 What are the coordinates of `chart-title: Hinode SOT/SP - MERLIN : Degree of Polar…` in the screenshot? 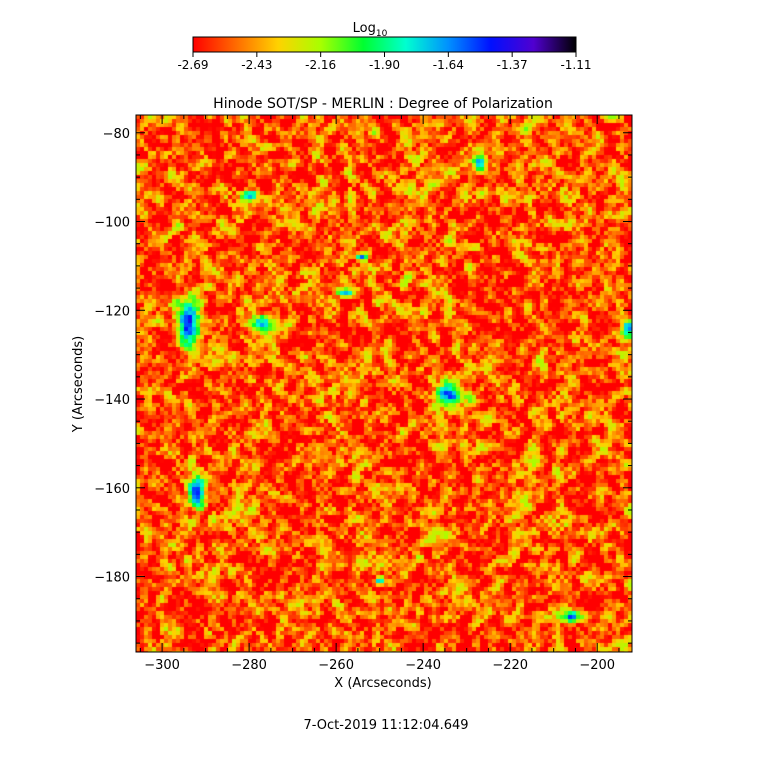 It's located at (383, 104).